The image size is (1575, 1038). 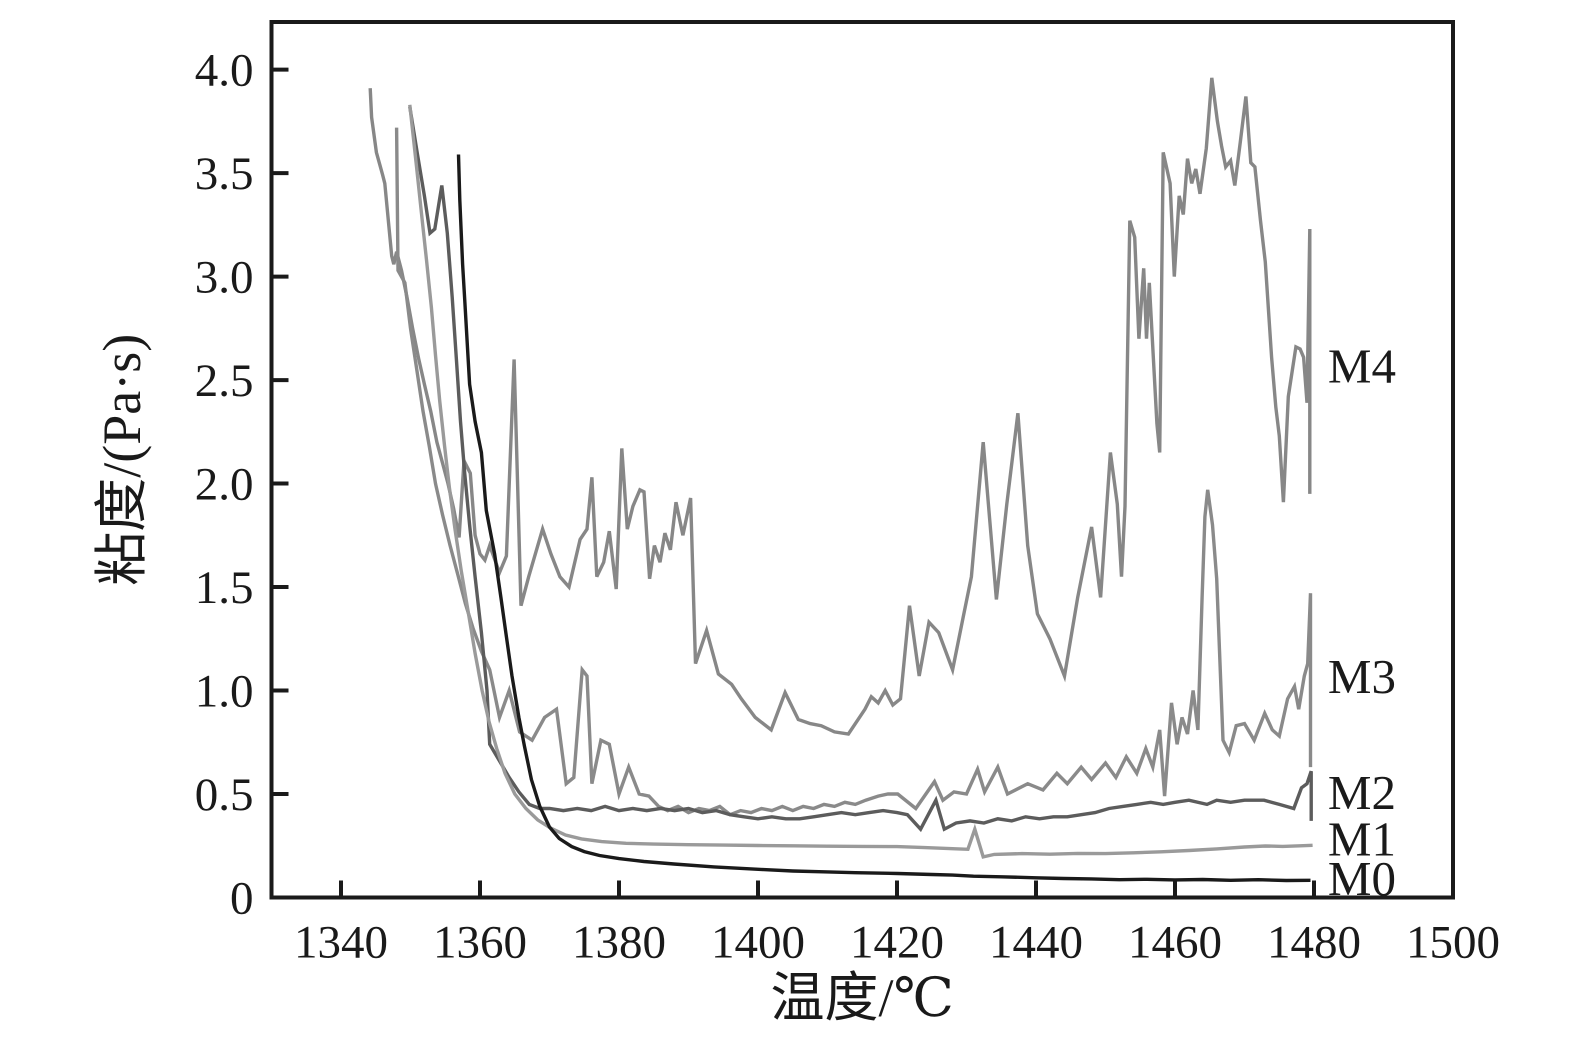 I want to click on x-tick-label: 1480, so click(x=1314, y=943).